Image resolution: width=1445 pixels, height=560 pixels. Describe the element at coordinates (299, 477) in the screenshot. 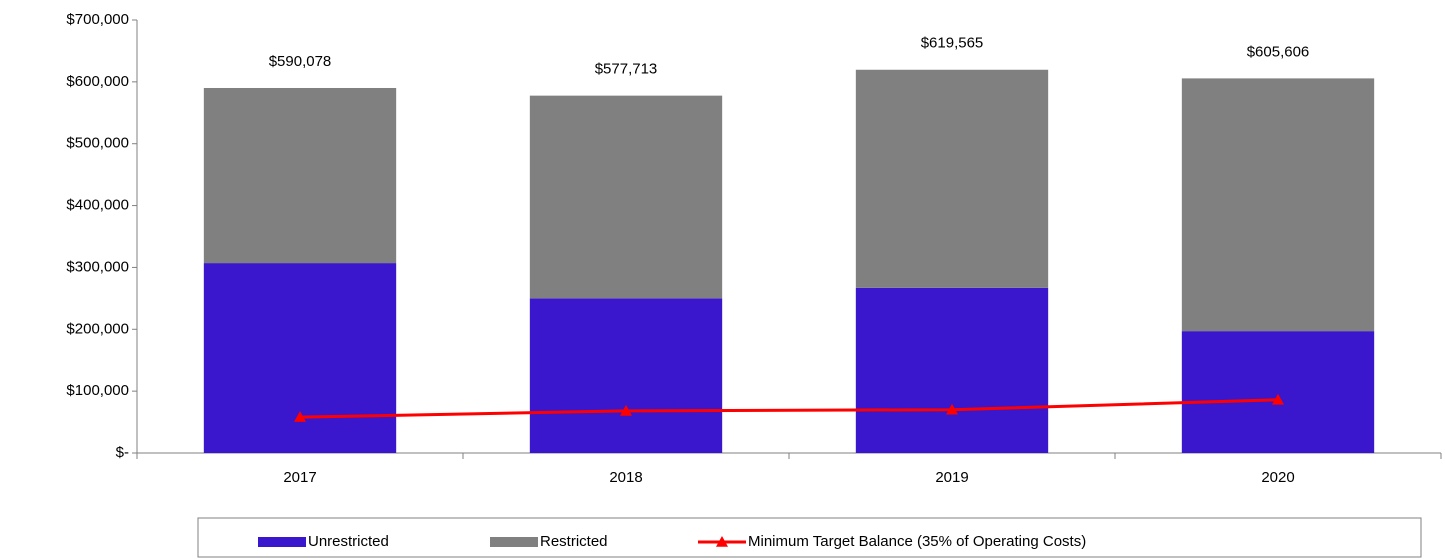

I see `x-tick-label: 2017` at that location.